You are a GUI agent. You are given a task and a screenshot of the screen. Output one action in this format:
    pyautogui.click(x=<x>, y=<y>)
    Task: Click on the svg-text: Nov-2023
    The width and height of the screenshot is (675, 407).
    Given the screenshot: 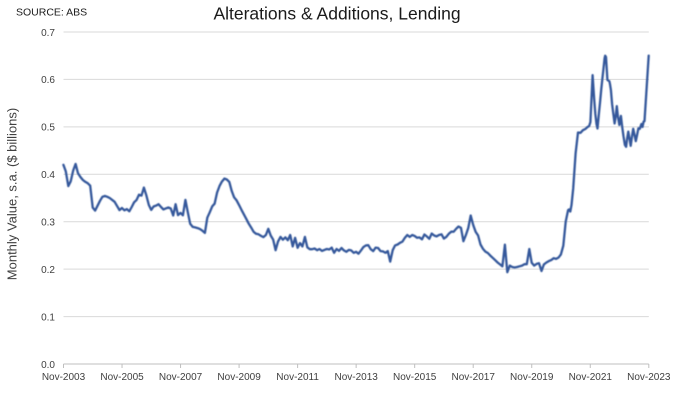 What is the action you would take?
    pyautogui.click(x=649, y=377)
    